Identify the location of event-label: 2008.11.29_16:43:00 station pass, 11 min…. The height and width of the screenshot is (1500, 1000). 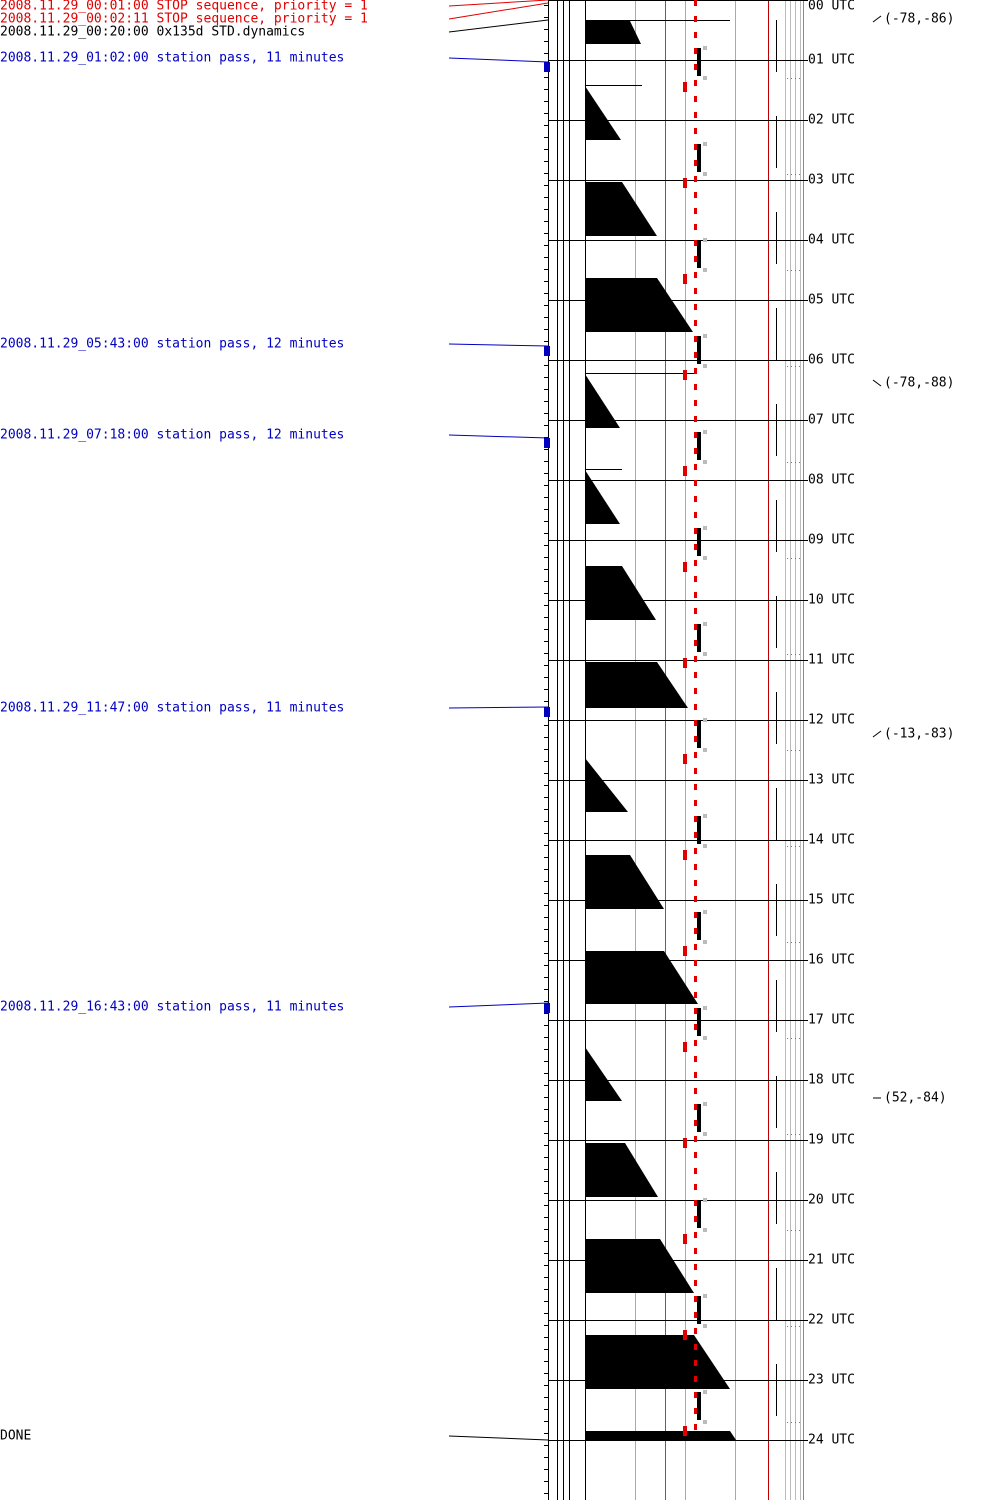
(172, 1007).